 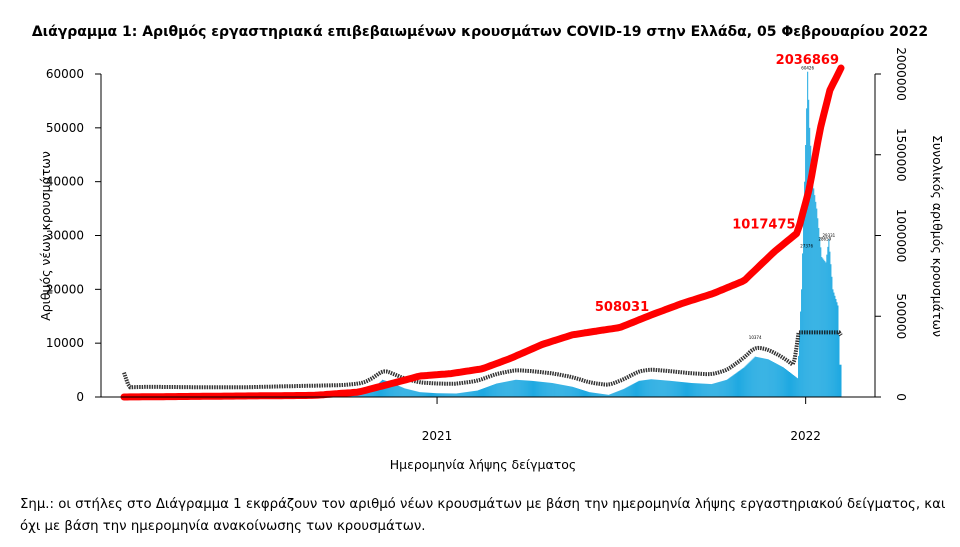 I want to click on y-right-tick-label: 1000000, so click(x=901, y=235).